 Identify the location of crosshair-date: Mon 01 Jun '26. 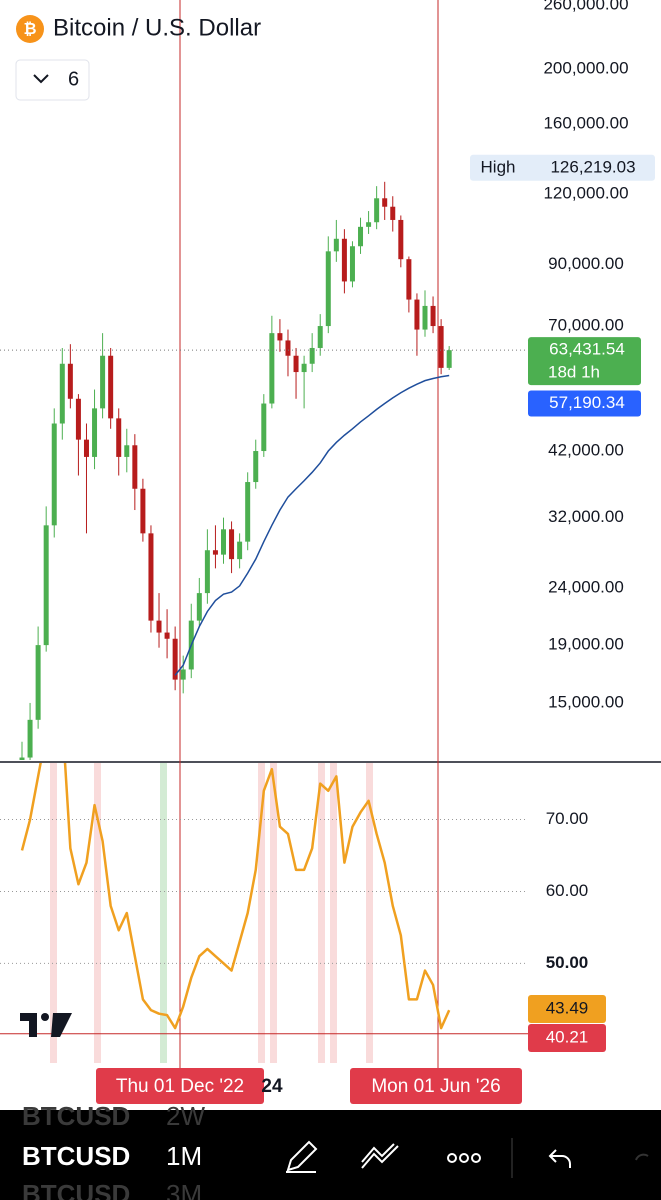
(435, 1086).